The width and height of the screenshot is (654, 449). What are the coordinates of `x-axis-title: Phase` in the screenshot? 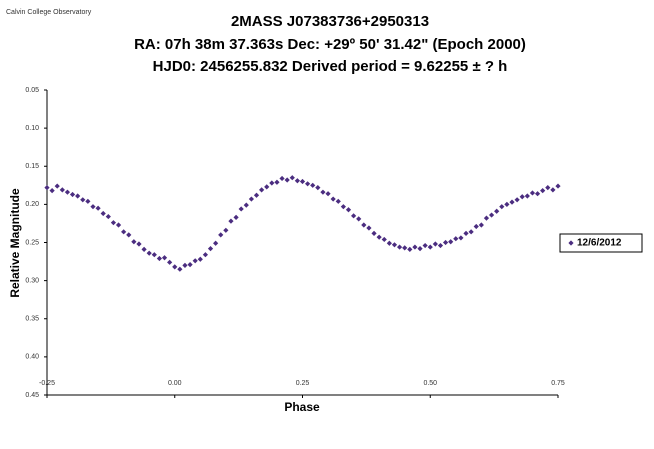 It's located at (302, 407).